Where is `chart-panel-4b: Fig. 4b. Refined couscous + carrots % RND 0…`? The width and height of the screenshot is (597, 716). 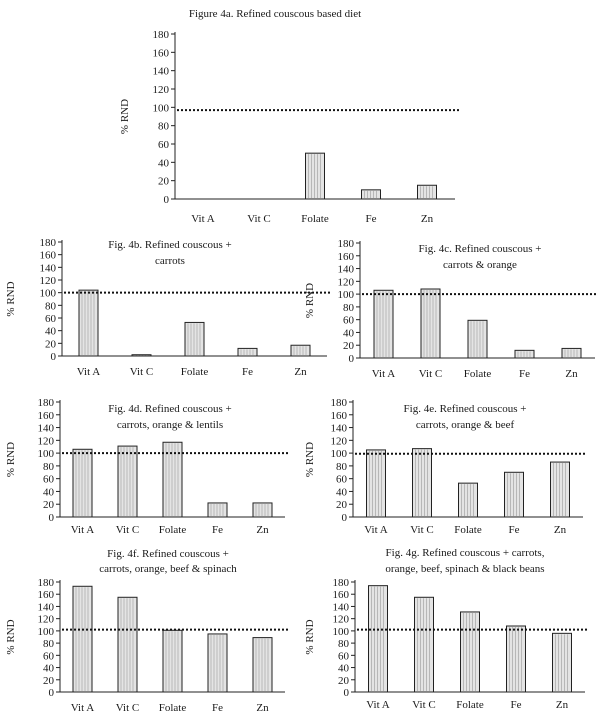
chart-panel-4b: Fig. 4b. Refined couscous + carrots % RND 0… is located at coordinates (168, 307).